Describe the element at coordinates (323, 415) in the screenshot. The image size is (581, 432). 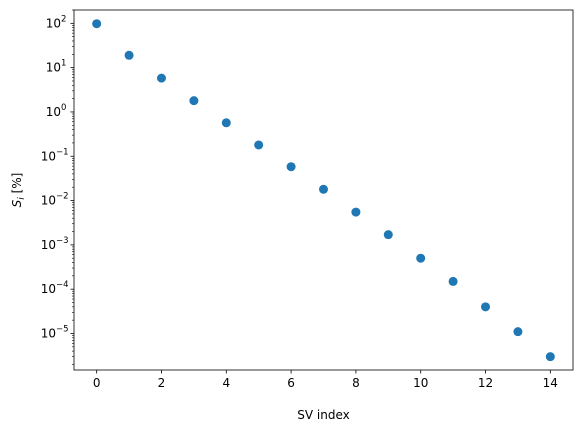
I see `x-axis-label: SV index` at that location.